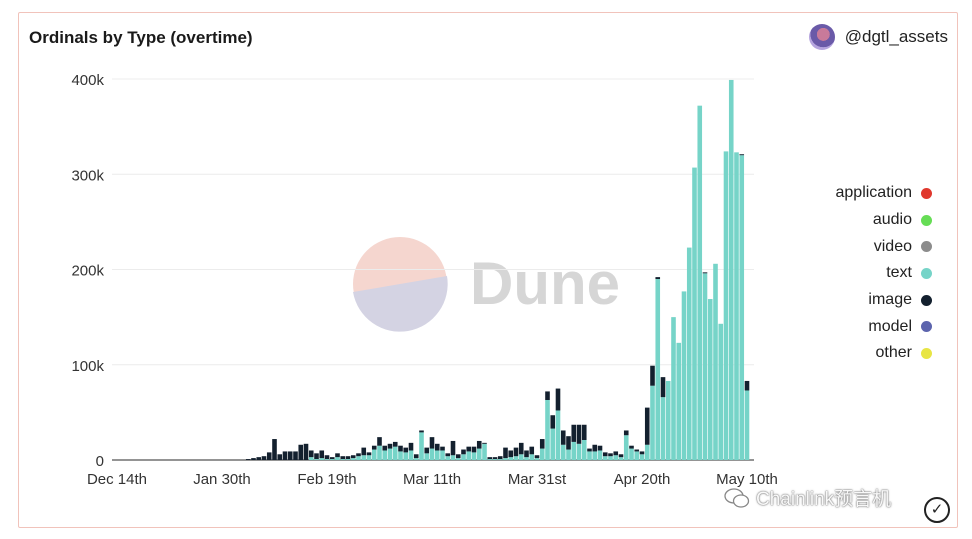  Describe the element at coordinates (117, 479) in the screenshot. I see `x-tick-label: Dec 14th` at that location.